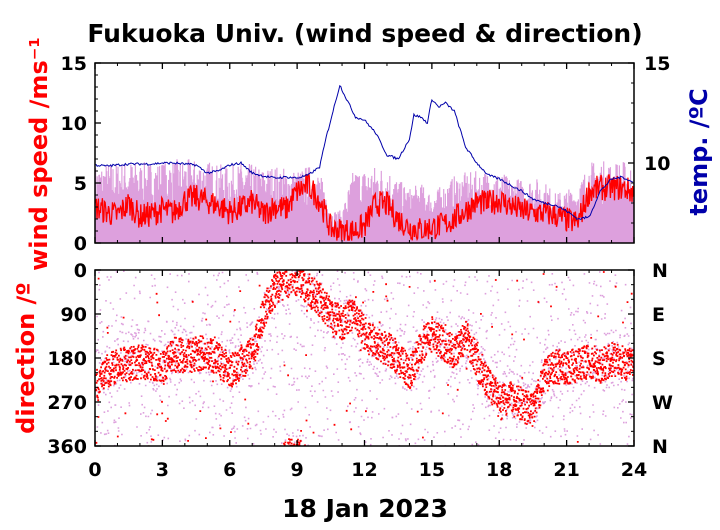 The height and width of the screenshot is (530, 720). What do you see at coordinates (364, 470) in the screenshot?
I see `x-tick-label: 12` at bounding box center [364, 470].